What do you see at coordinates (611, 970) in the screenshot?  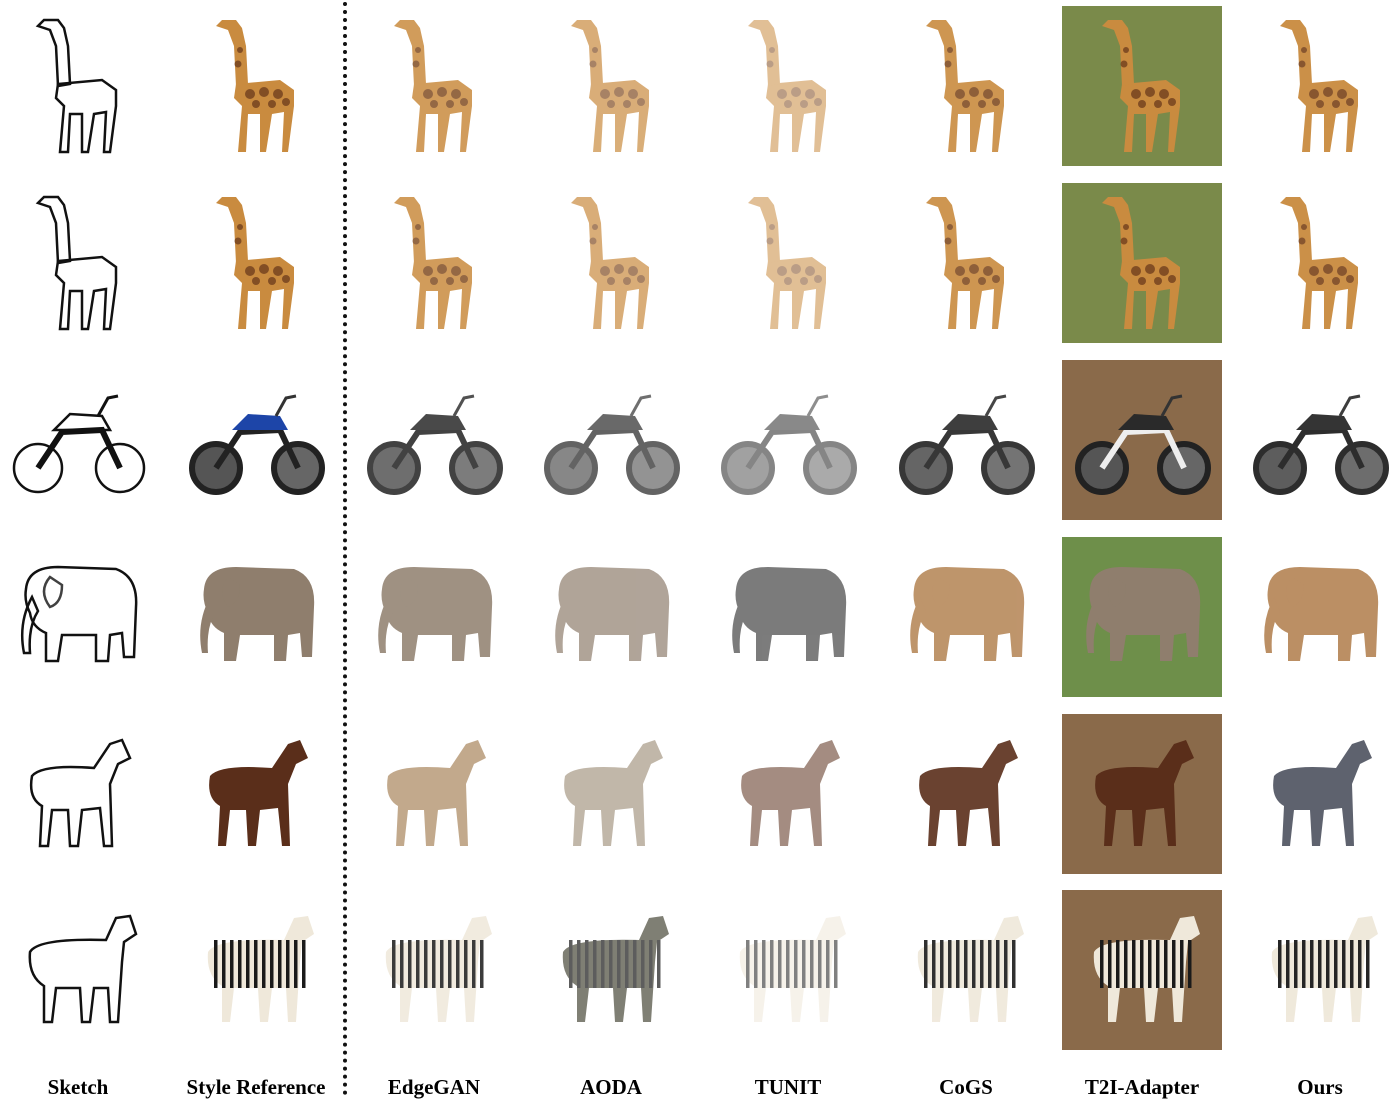 I see `zebra-aoda-image` at bounding box center [611, 970].